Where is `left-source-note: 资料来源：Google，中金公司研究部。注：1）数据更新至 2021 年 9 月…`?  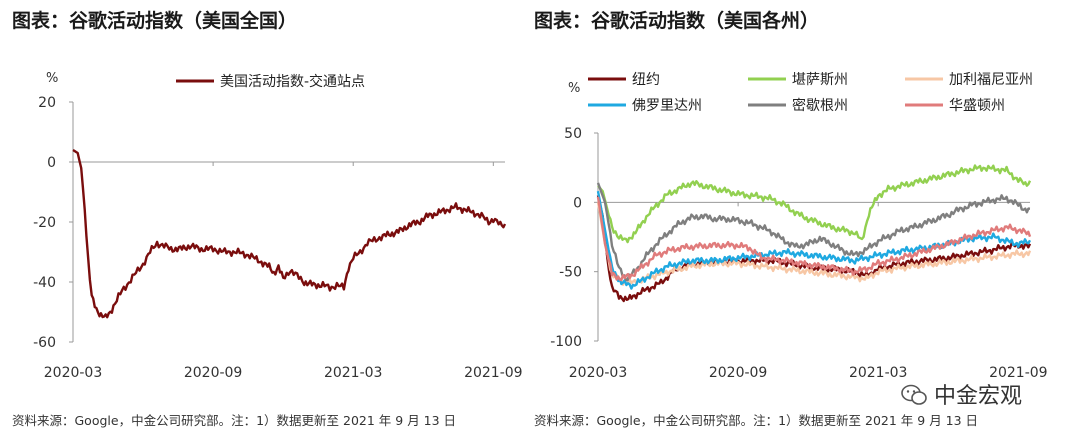 left-source-note: 资料来源：Google，中金公司研究部。注：1）数据更新至 2021 年 9 月… is located at coordinates (234, 420).